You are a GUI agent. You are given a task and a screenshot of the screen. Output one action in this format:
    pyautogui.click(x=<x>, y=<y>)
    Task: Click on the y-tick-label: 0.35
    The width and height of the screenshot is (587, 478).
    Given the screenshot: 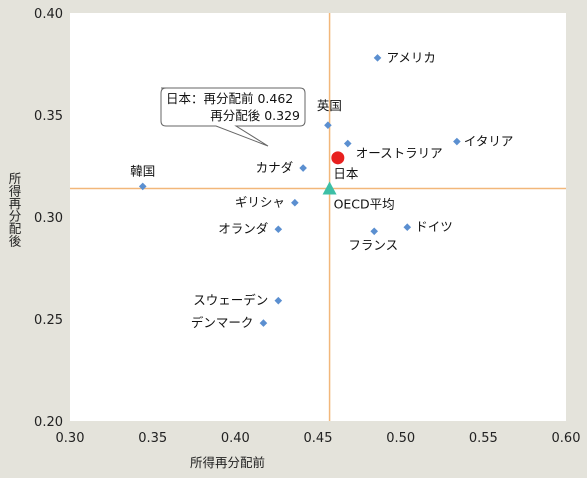 What is the action you would take?
    pyautogui.click(x=48, y=116)
    